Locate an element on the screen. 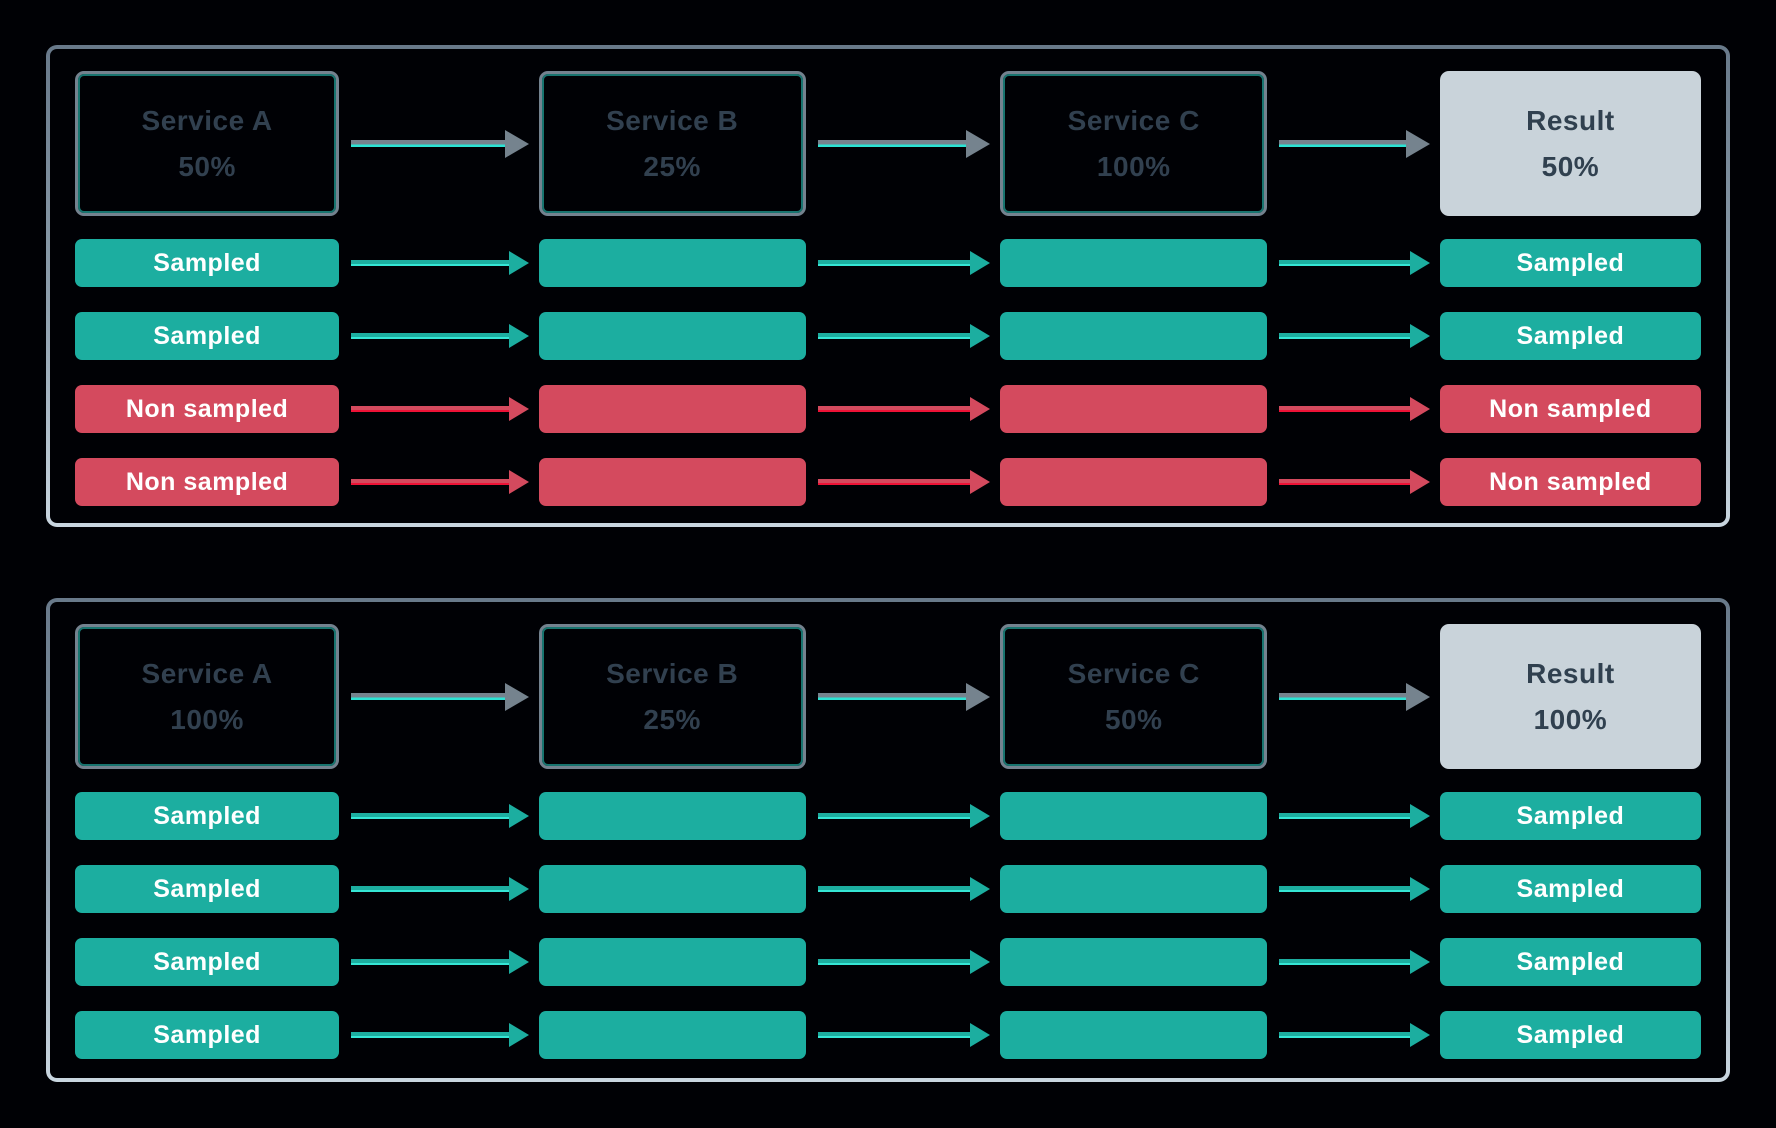 Image resolution: width=1776 pixels, height=1128 pixels. result-rate: 100% is located at coordinates (1570, 719).